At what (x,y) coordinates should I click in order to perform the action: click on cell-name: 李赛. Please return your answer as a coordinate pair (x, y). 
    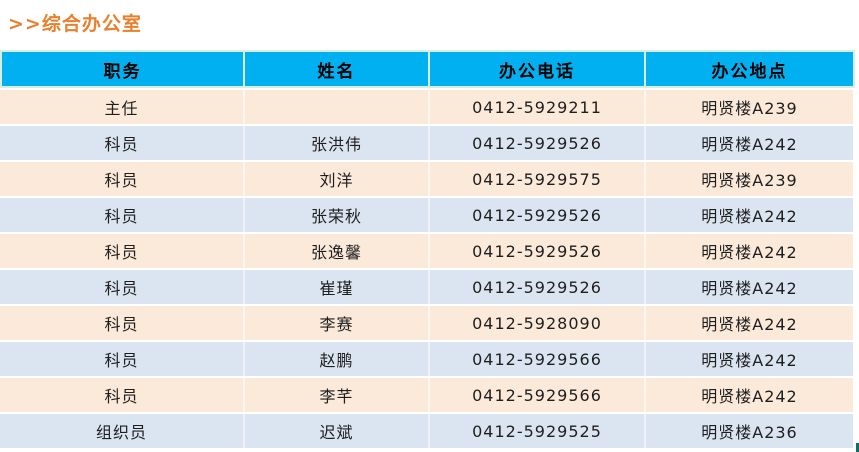
    Looking at the image, I should click on (337, 323).